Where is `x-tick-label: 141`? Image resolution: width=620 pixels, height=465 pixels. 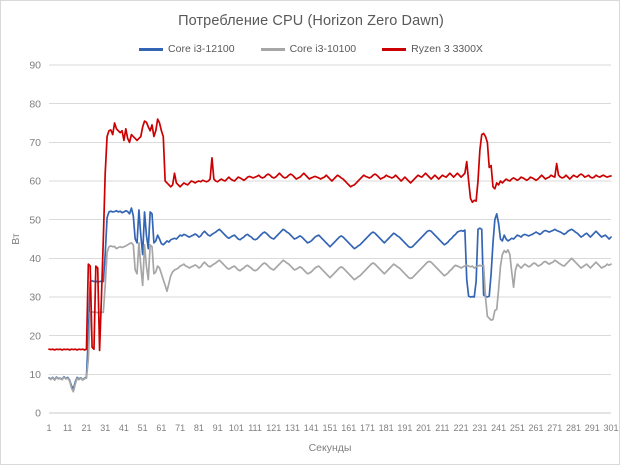 x-tick-label: 141 is located at coordinates (311, 428).